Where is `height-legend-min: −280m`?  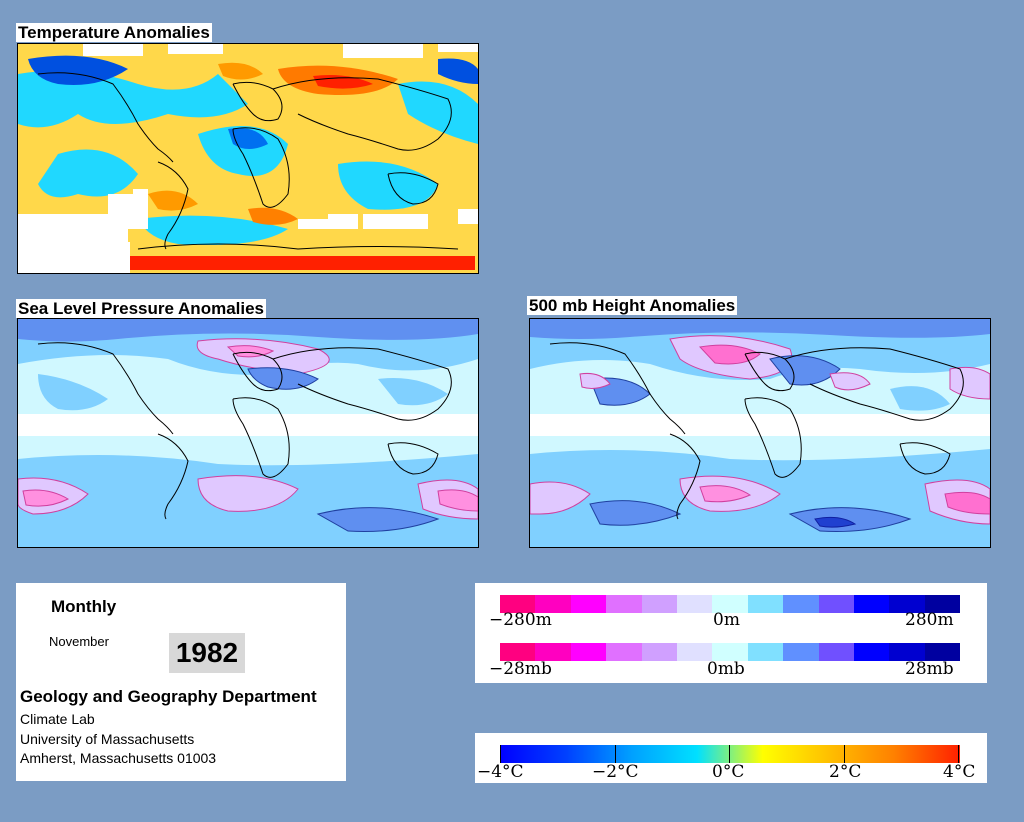
height-legend-min: −280m is located at coordinates (520, 620).